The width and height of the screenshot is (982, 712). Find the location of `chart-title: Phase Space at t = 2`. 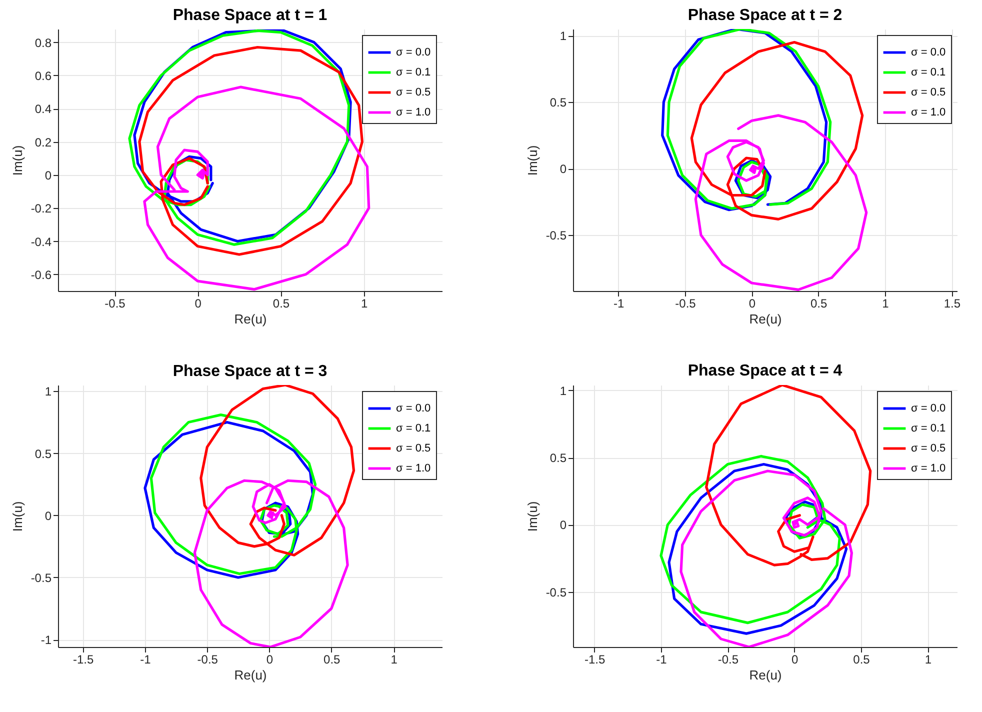

chart-title: Phase Space at t = 2 is located at coordinates (765, 15).